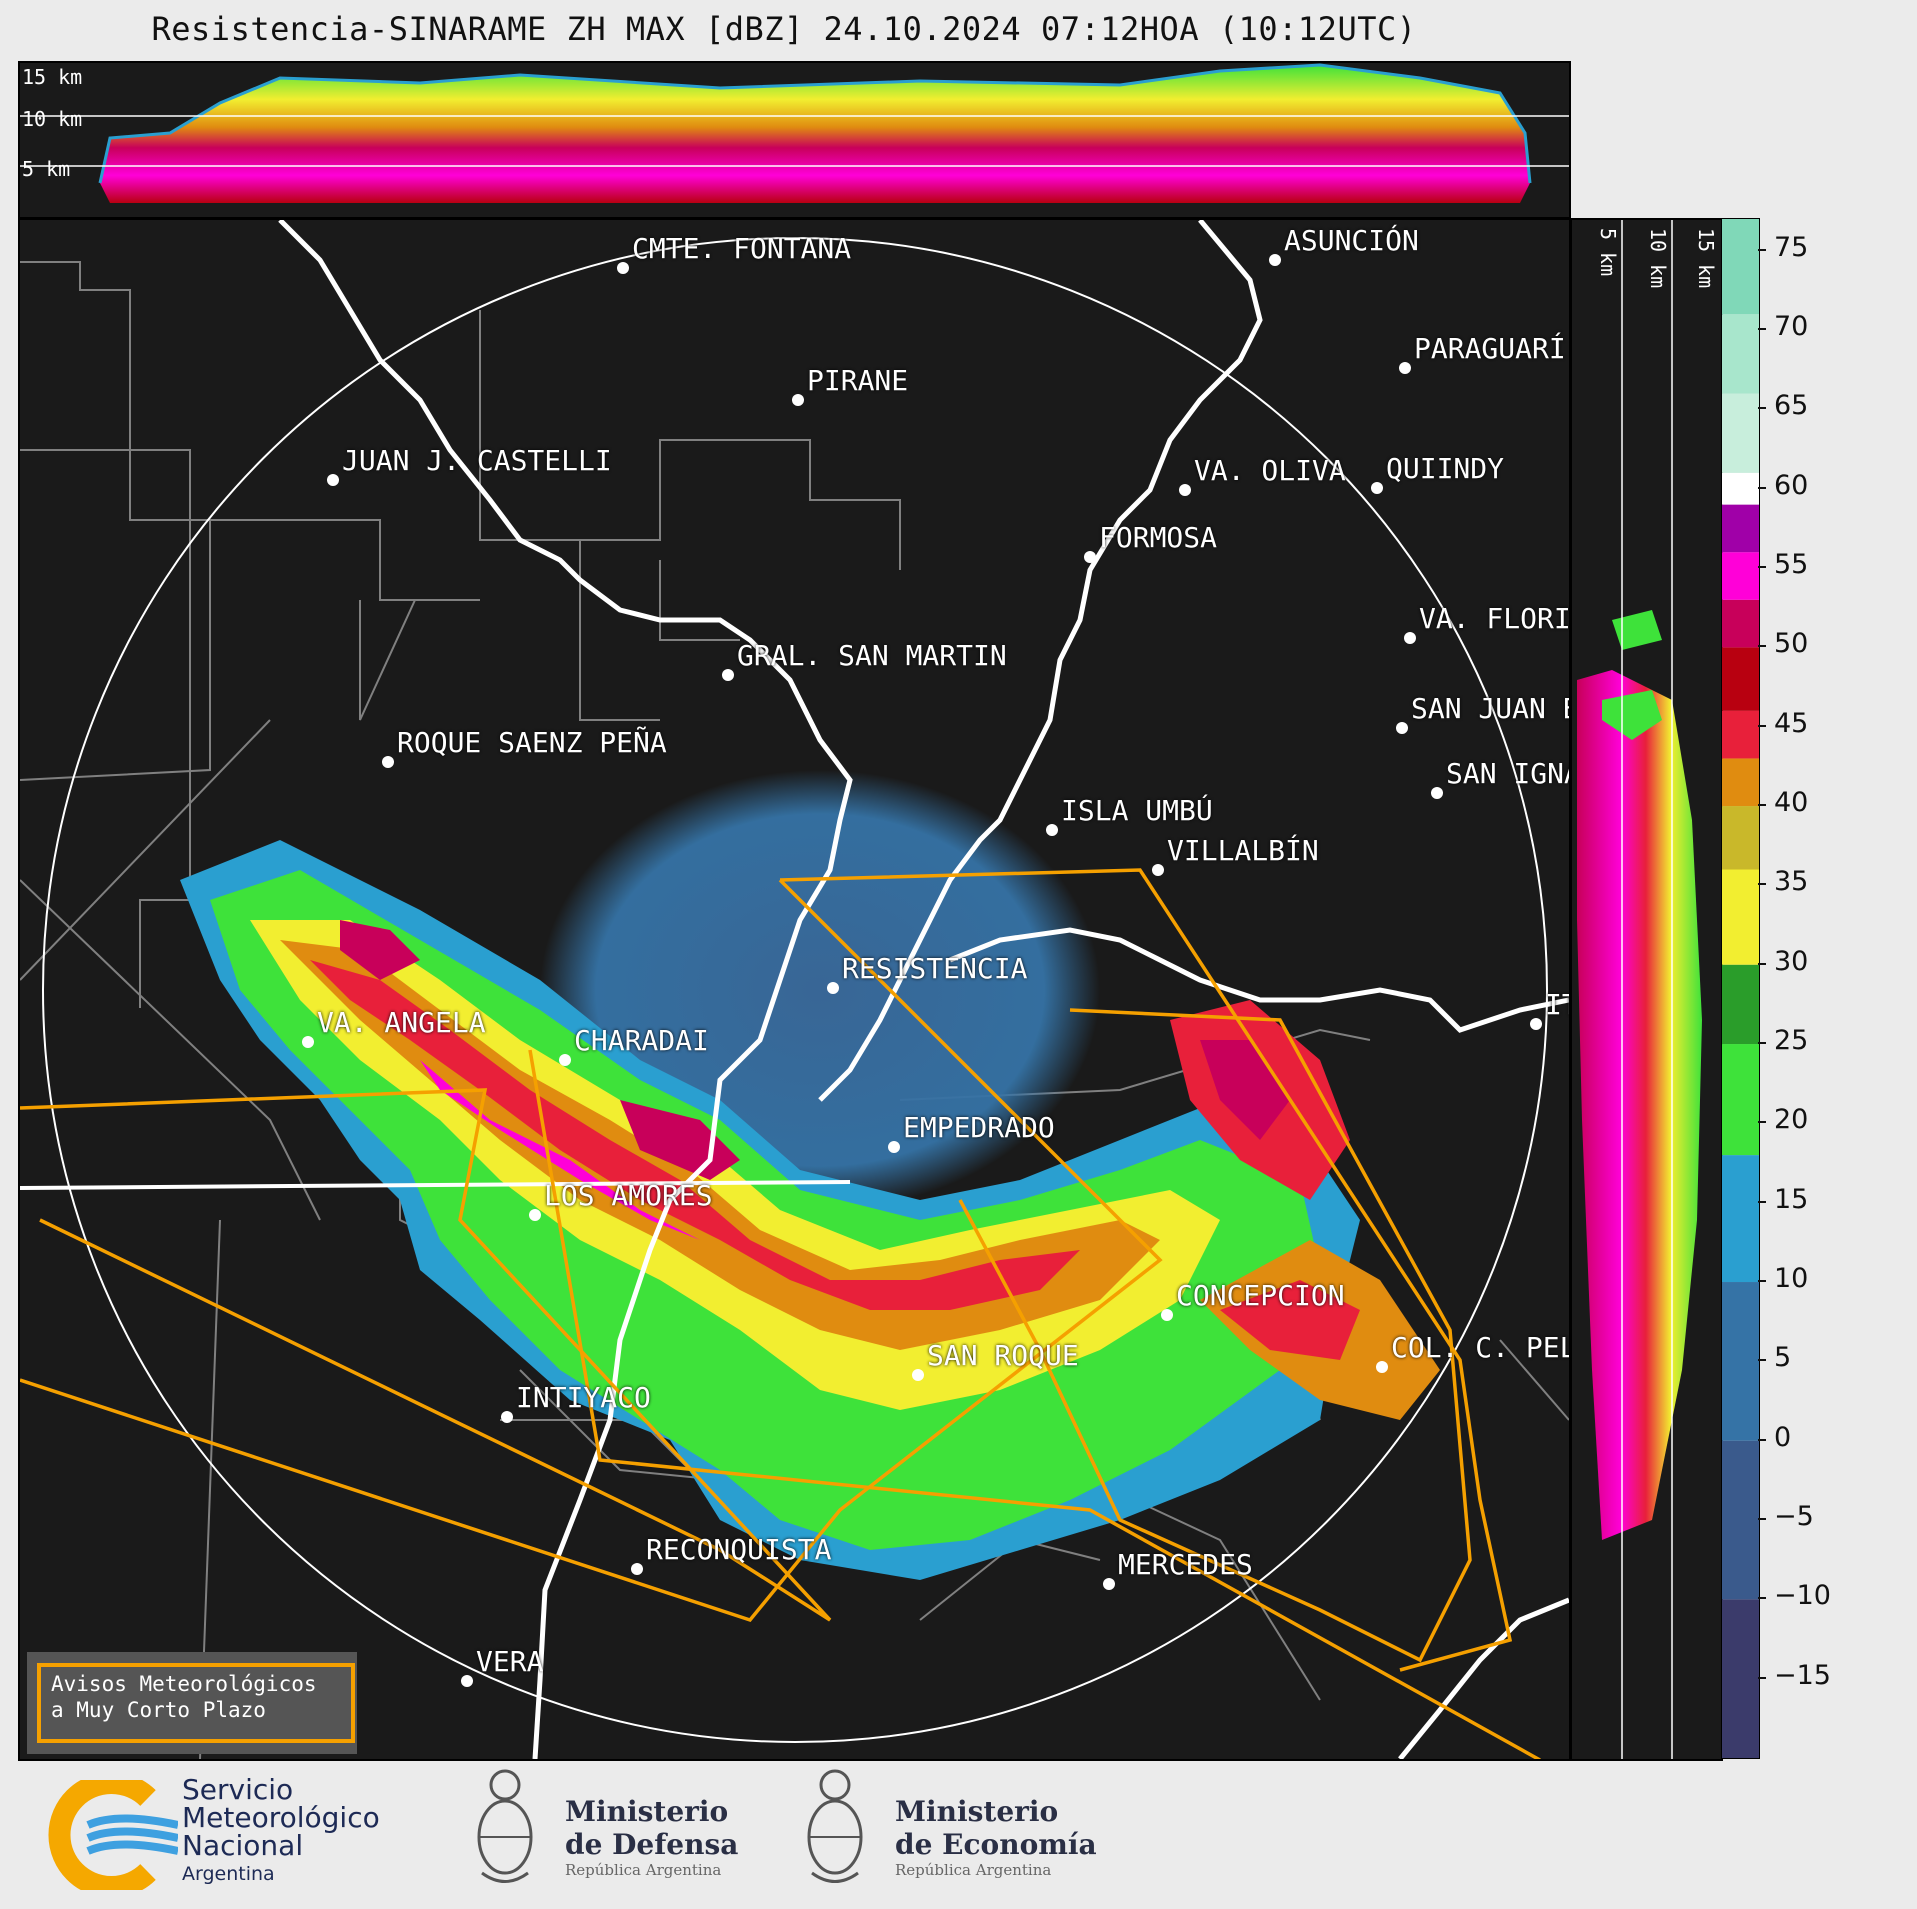  I want to click on top-height-label-5: 5 km, so click(46, 169).